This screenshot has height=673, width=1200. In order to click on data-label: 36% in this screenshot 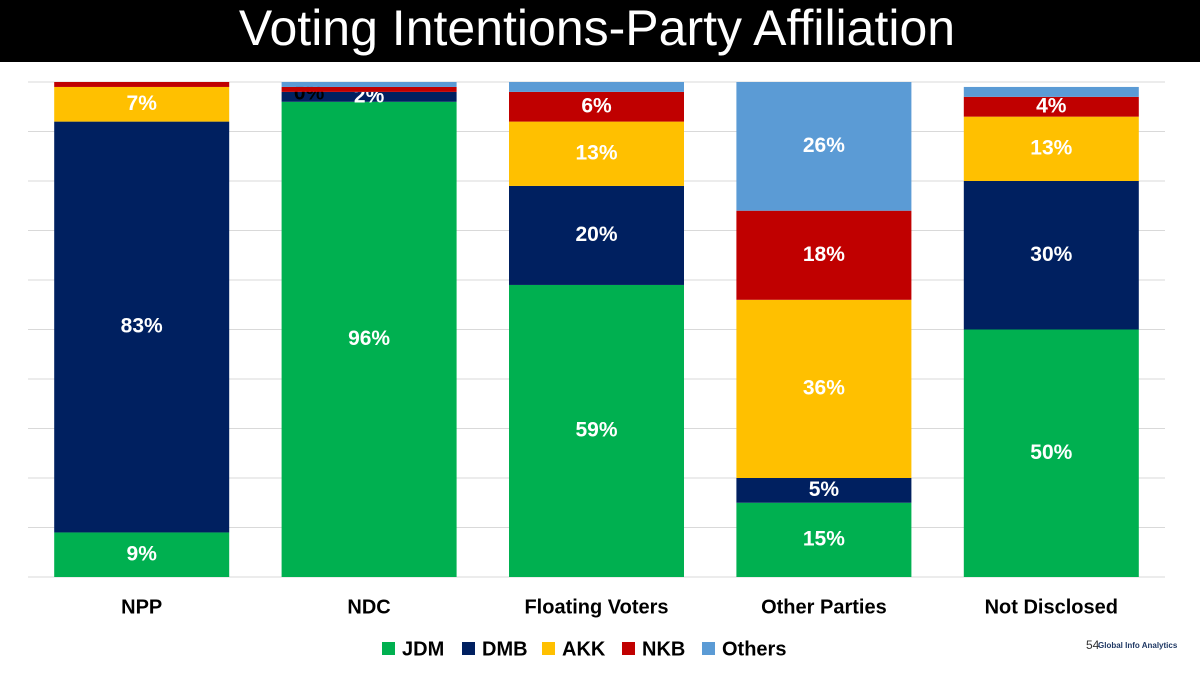, I will do `click(824, 387)`.